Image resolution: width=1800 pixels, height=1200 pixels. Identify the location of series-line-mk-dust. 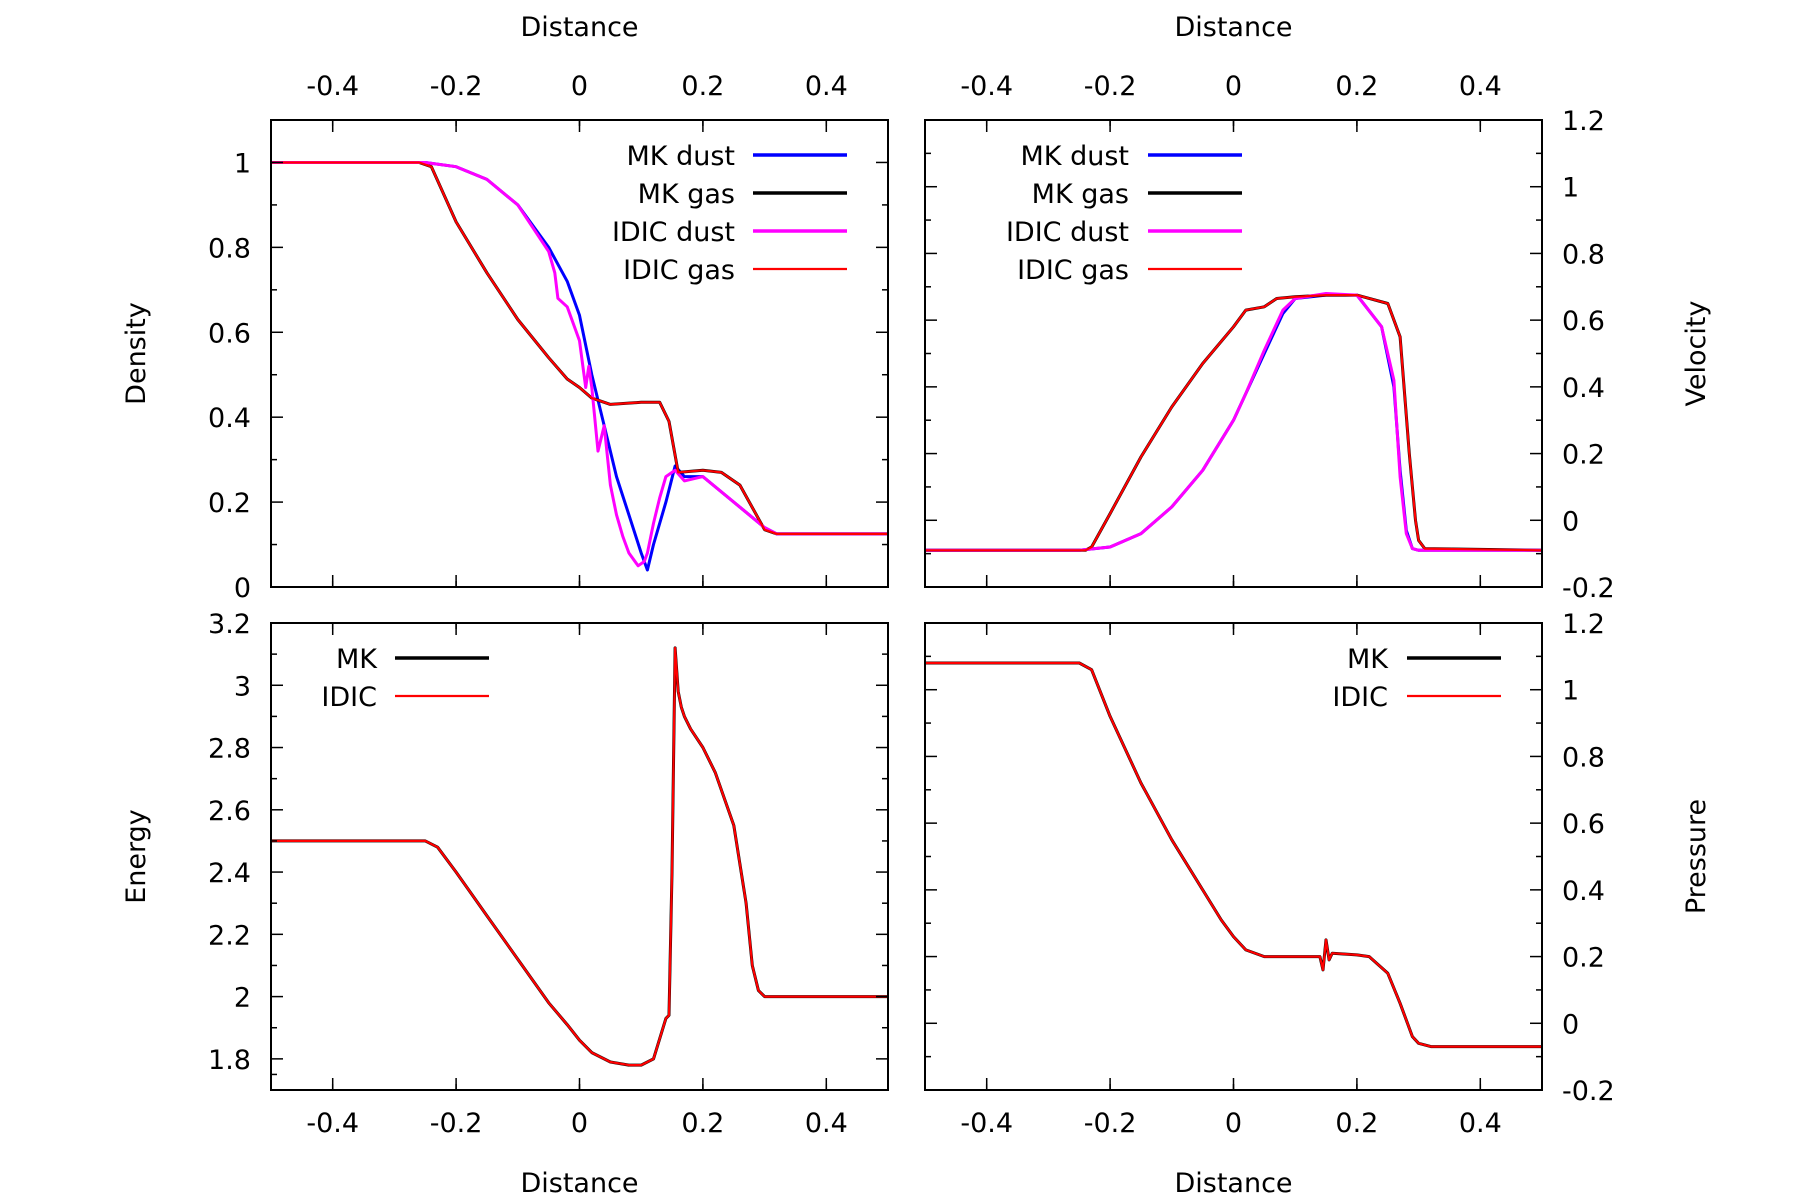
(579, 366).